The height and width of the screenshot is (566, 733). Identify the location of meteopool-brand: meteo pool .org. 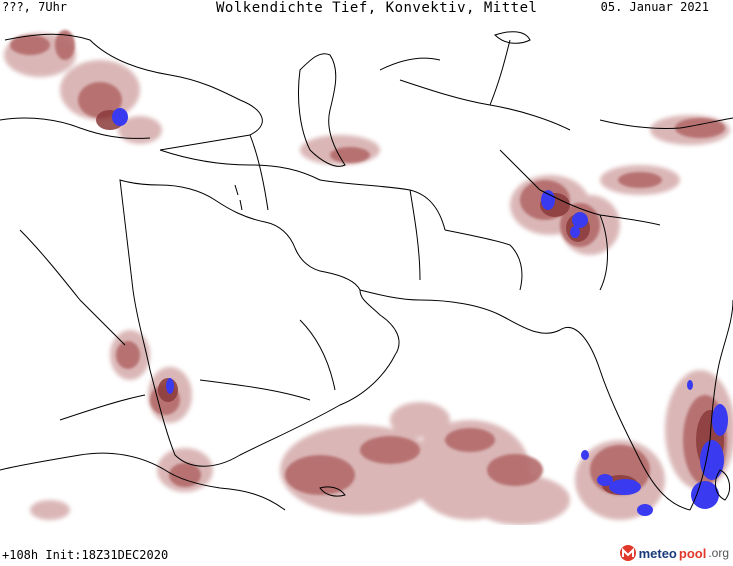
(674, 553).